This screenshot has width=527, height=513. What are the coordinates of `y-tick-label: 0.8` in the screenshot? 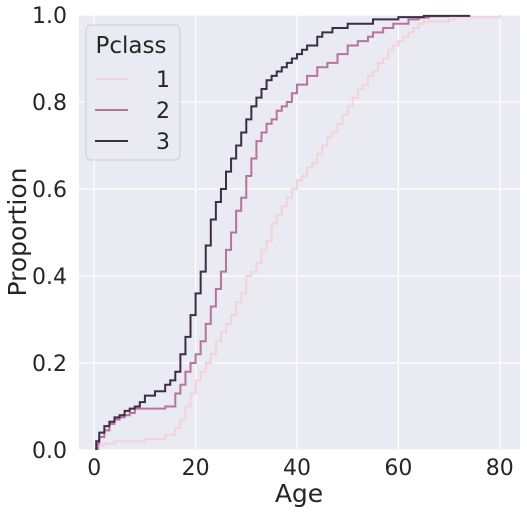 It's located at (49, 103).